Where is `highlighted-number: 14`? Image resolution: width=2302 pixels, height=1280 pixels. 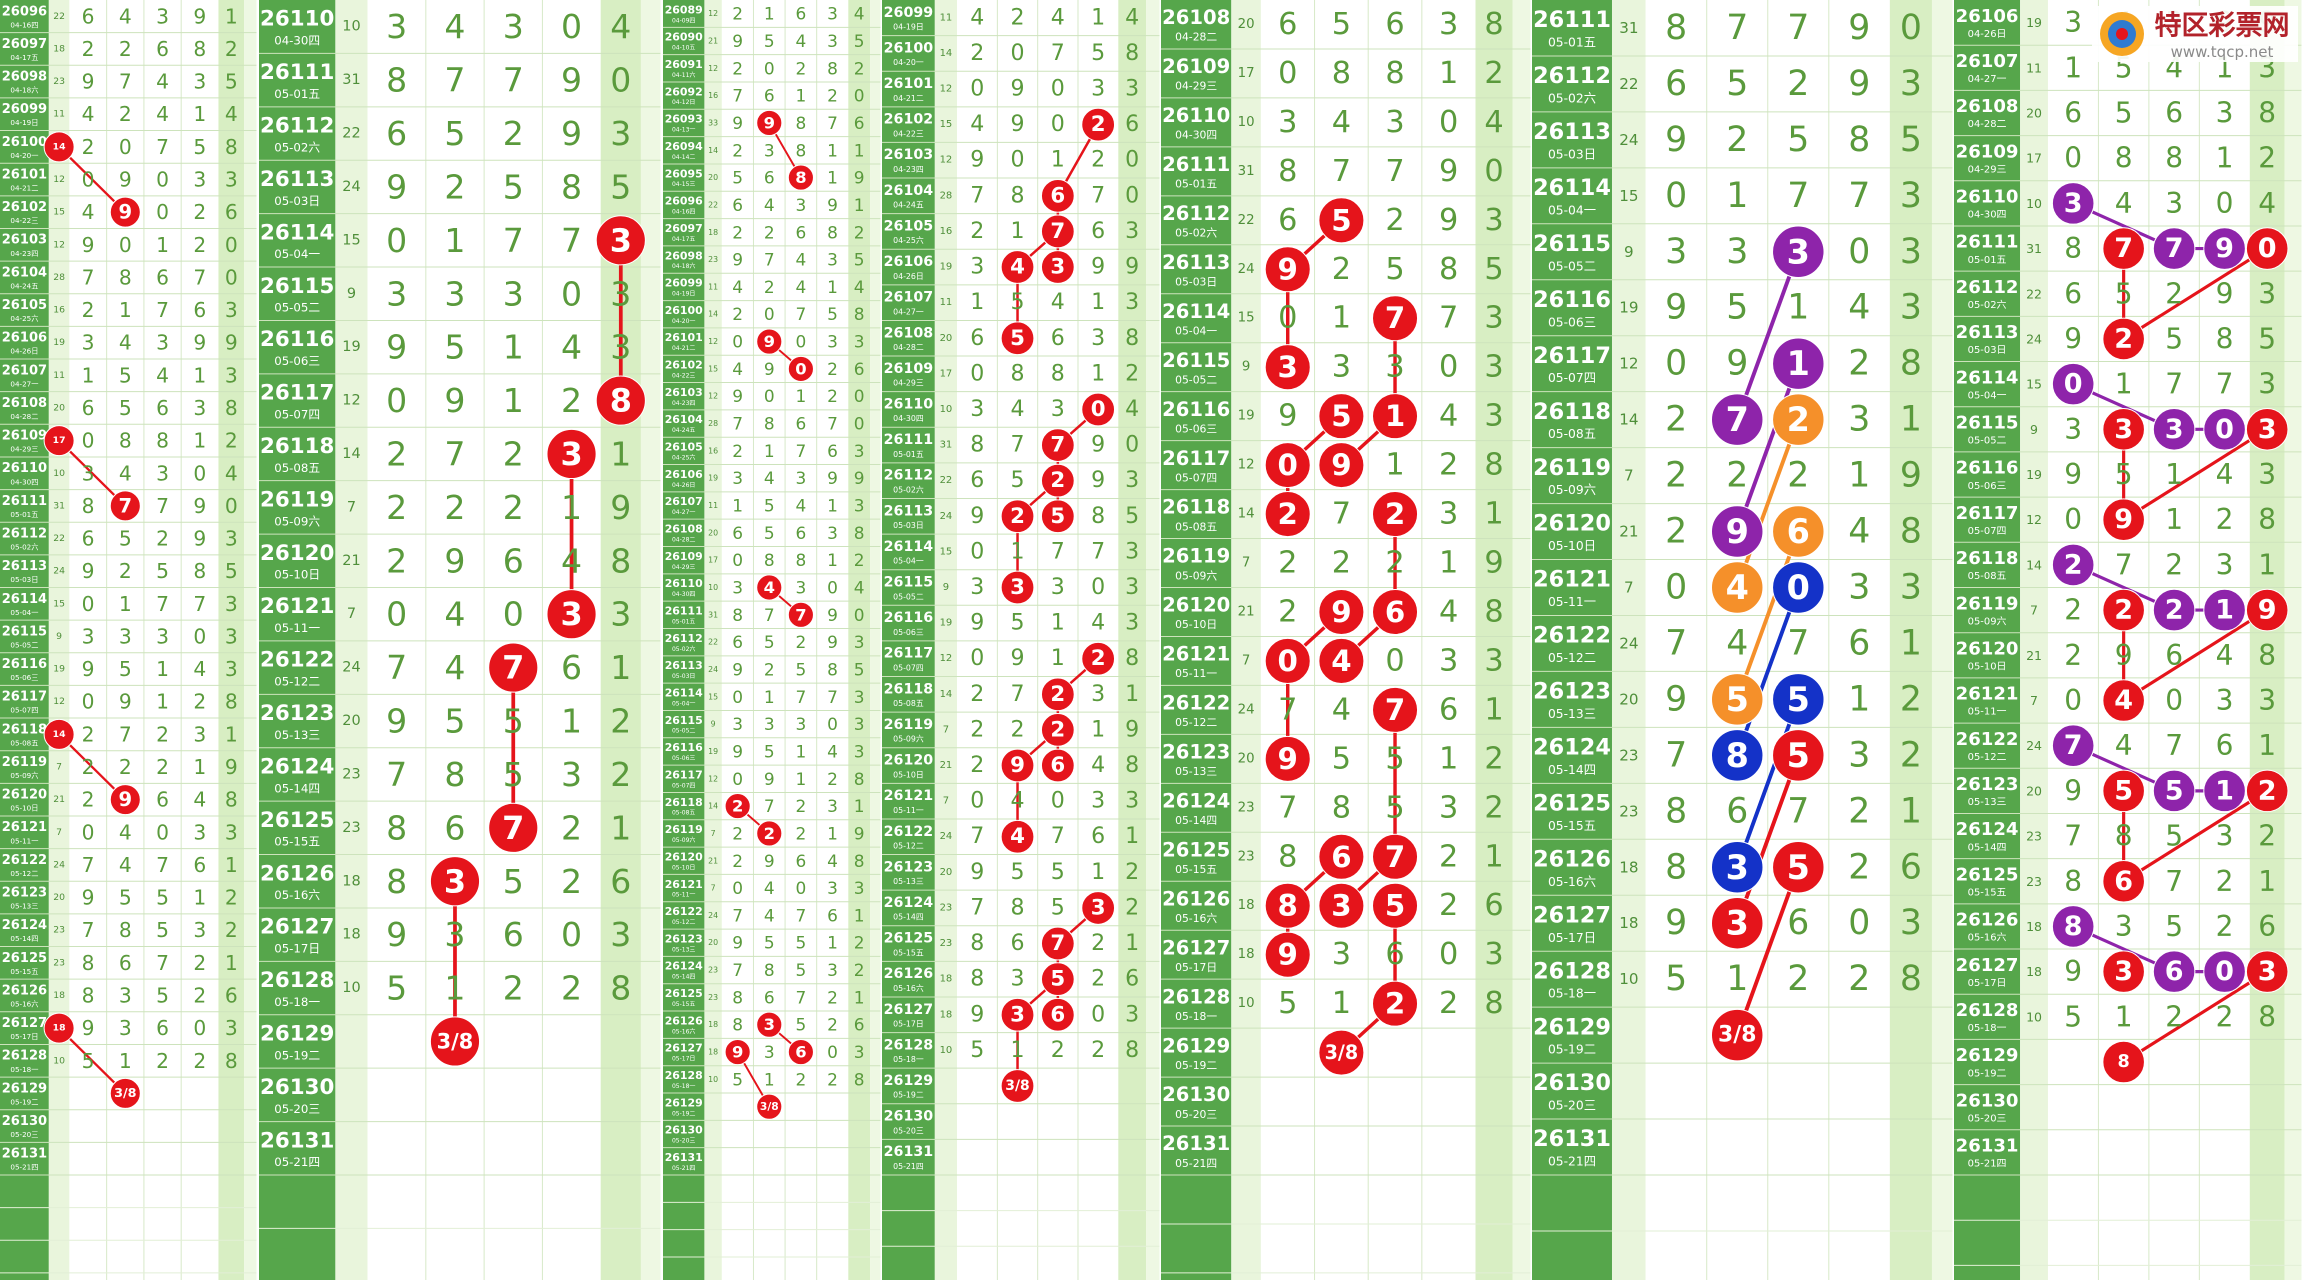
highlighted-number: 14 is located at coordinates (59, 146).